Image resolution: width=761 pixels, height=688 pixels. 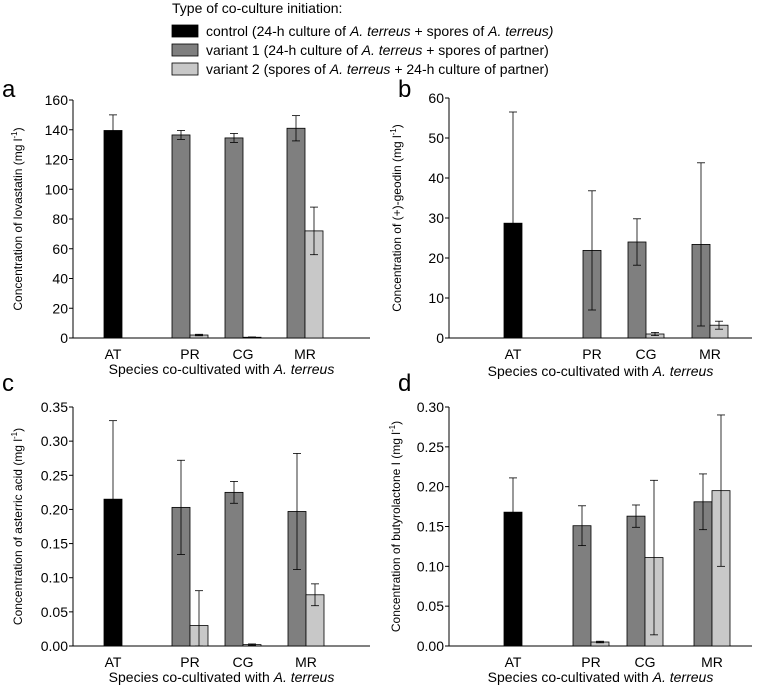 I want to click on panel-letter: a, so click(x=9, y=89).